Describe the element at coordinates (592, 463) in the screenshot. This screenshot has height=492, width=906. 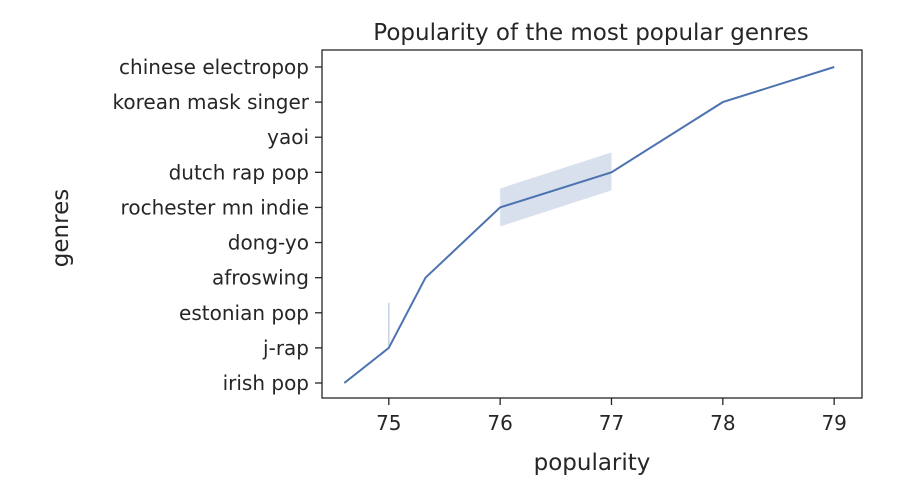
I see `x-axis-label: popularity` at that location.